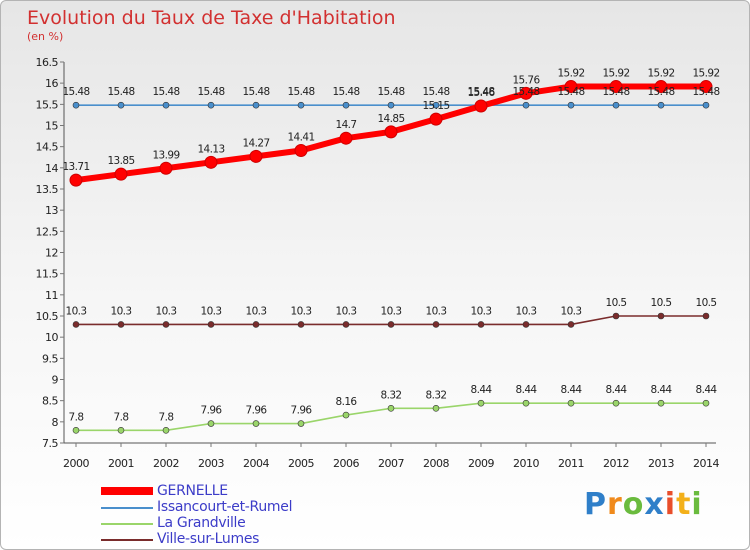 Image resolution: width=750 pixels, height=550 pixels. I want to click on data-label: 14.13, so click(210, 149).